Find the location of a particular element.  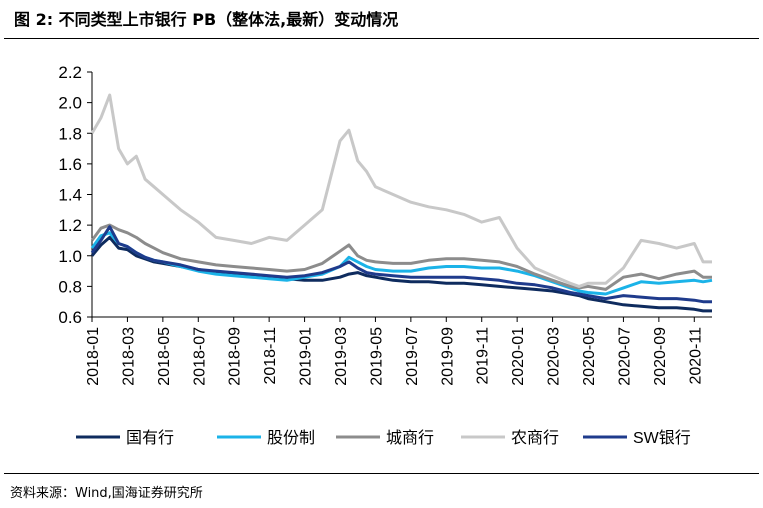

y-tick-label: 1.0 is located at coordinates (70, 256).